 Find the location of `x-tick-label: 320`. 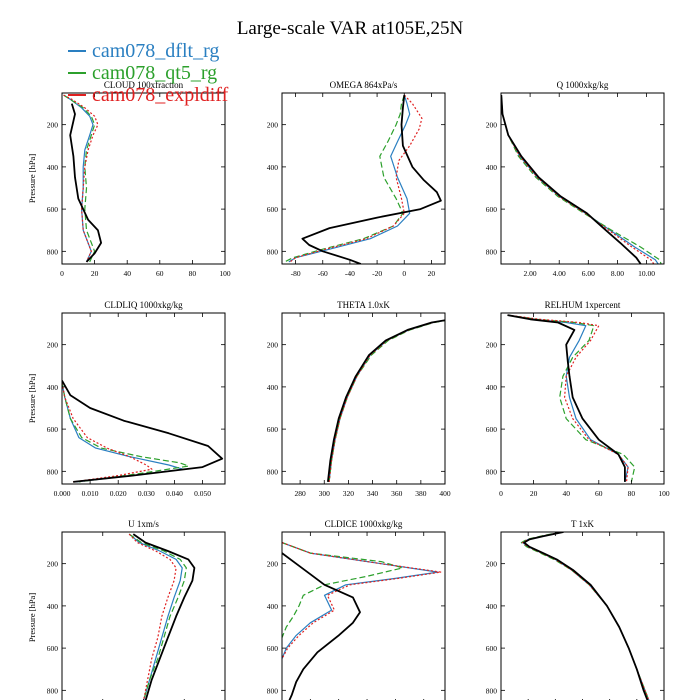

x-tick-label: 320 is located at coordinates (349, 493).